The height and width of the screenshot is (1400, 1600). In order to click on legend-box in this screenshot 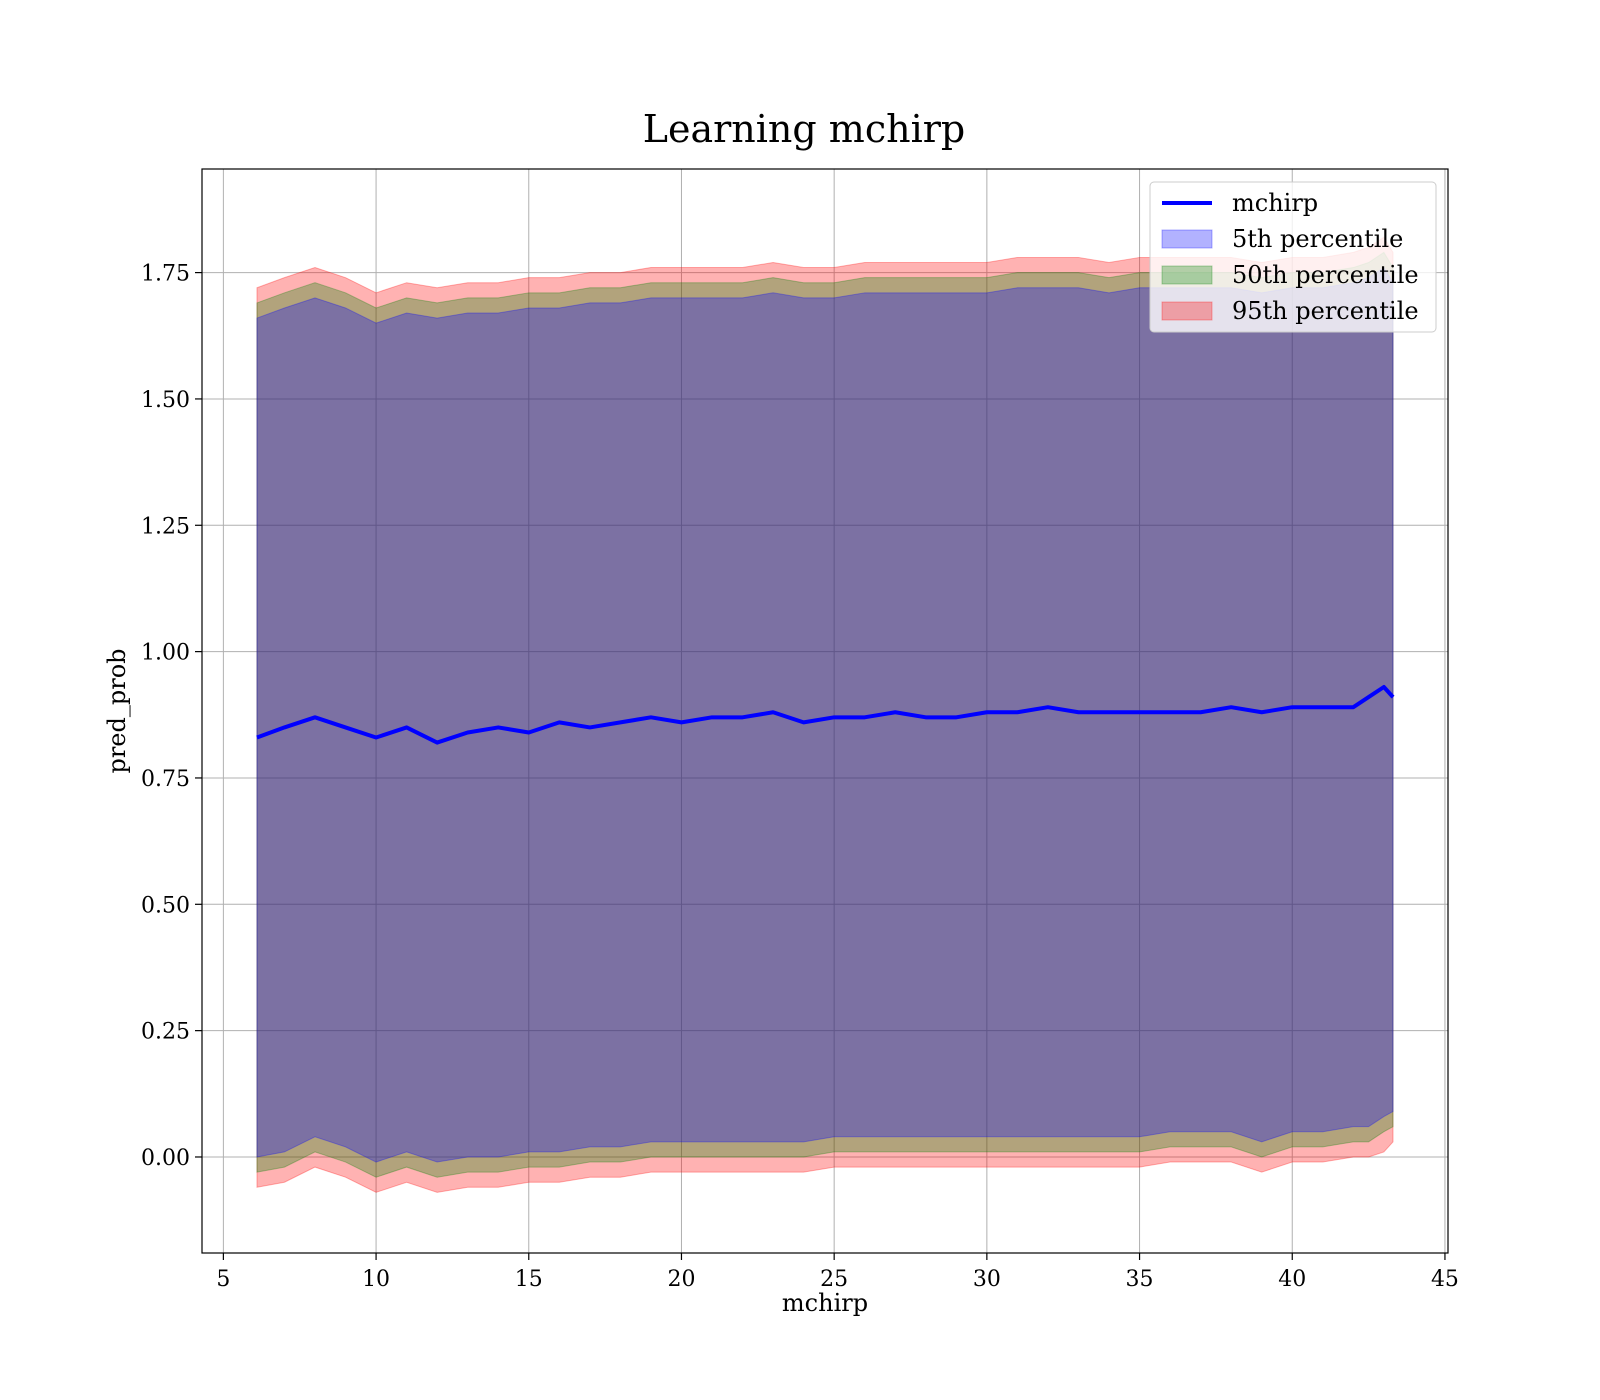, I will do `click(1293, 257)`.